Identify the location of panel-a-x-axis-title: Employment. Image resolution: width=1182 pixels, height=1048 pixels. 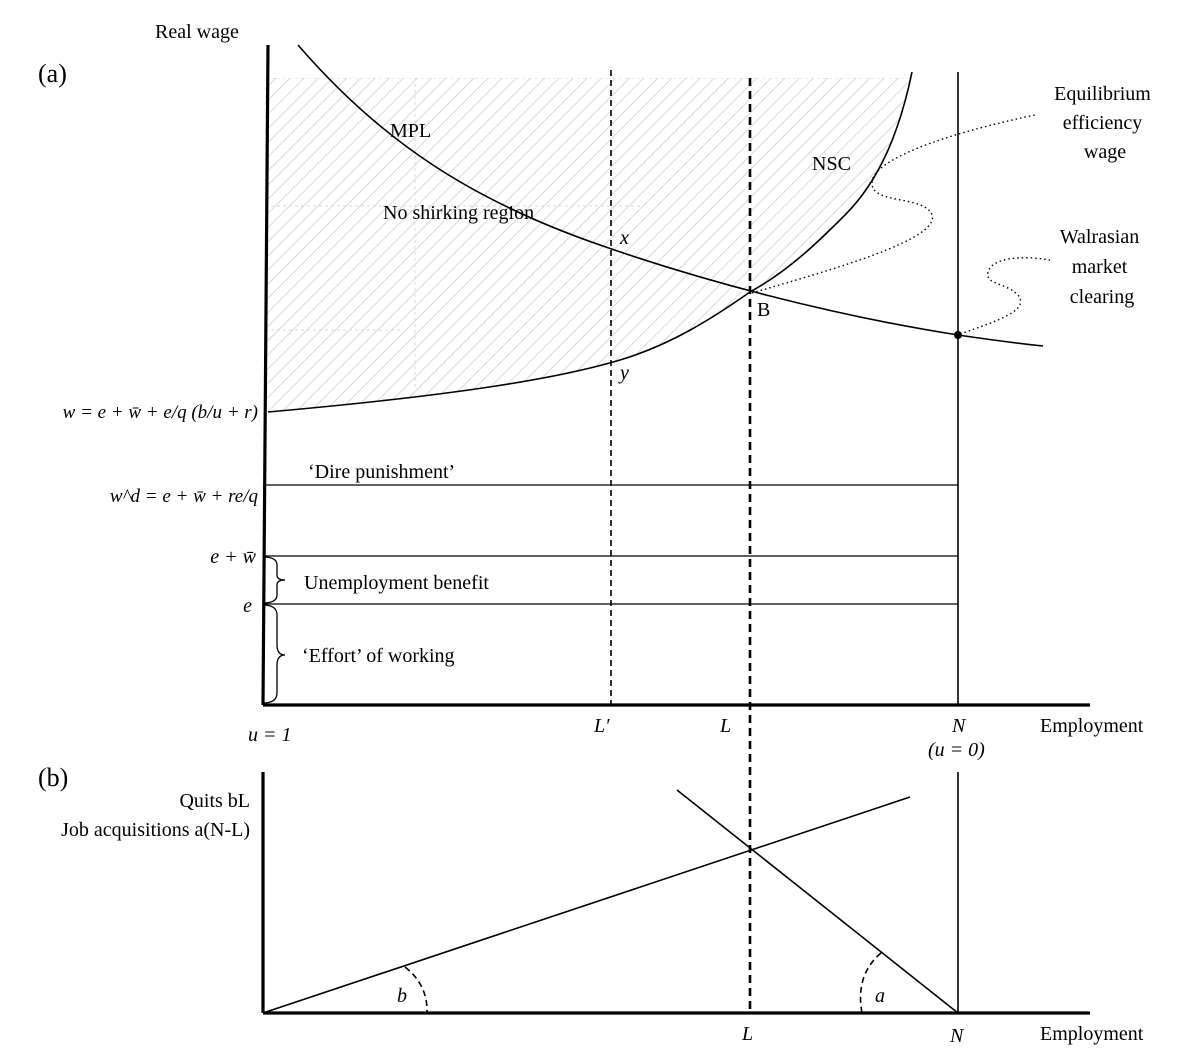
(1092, 726).